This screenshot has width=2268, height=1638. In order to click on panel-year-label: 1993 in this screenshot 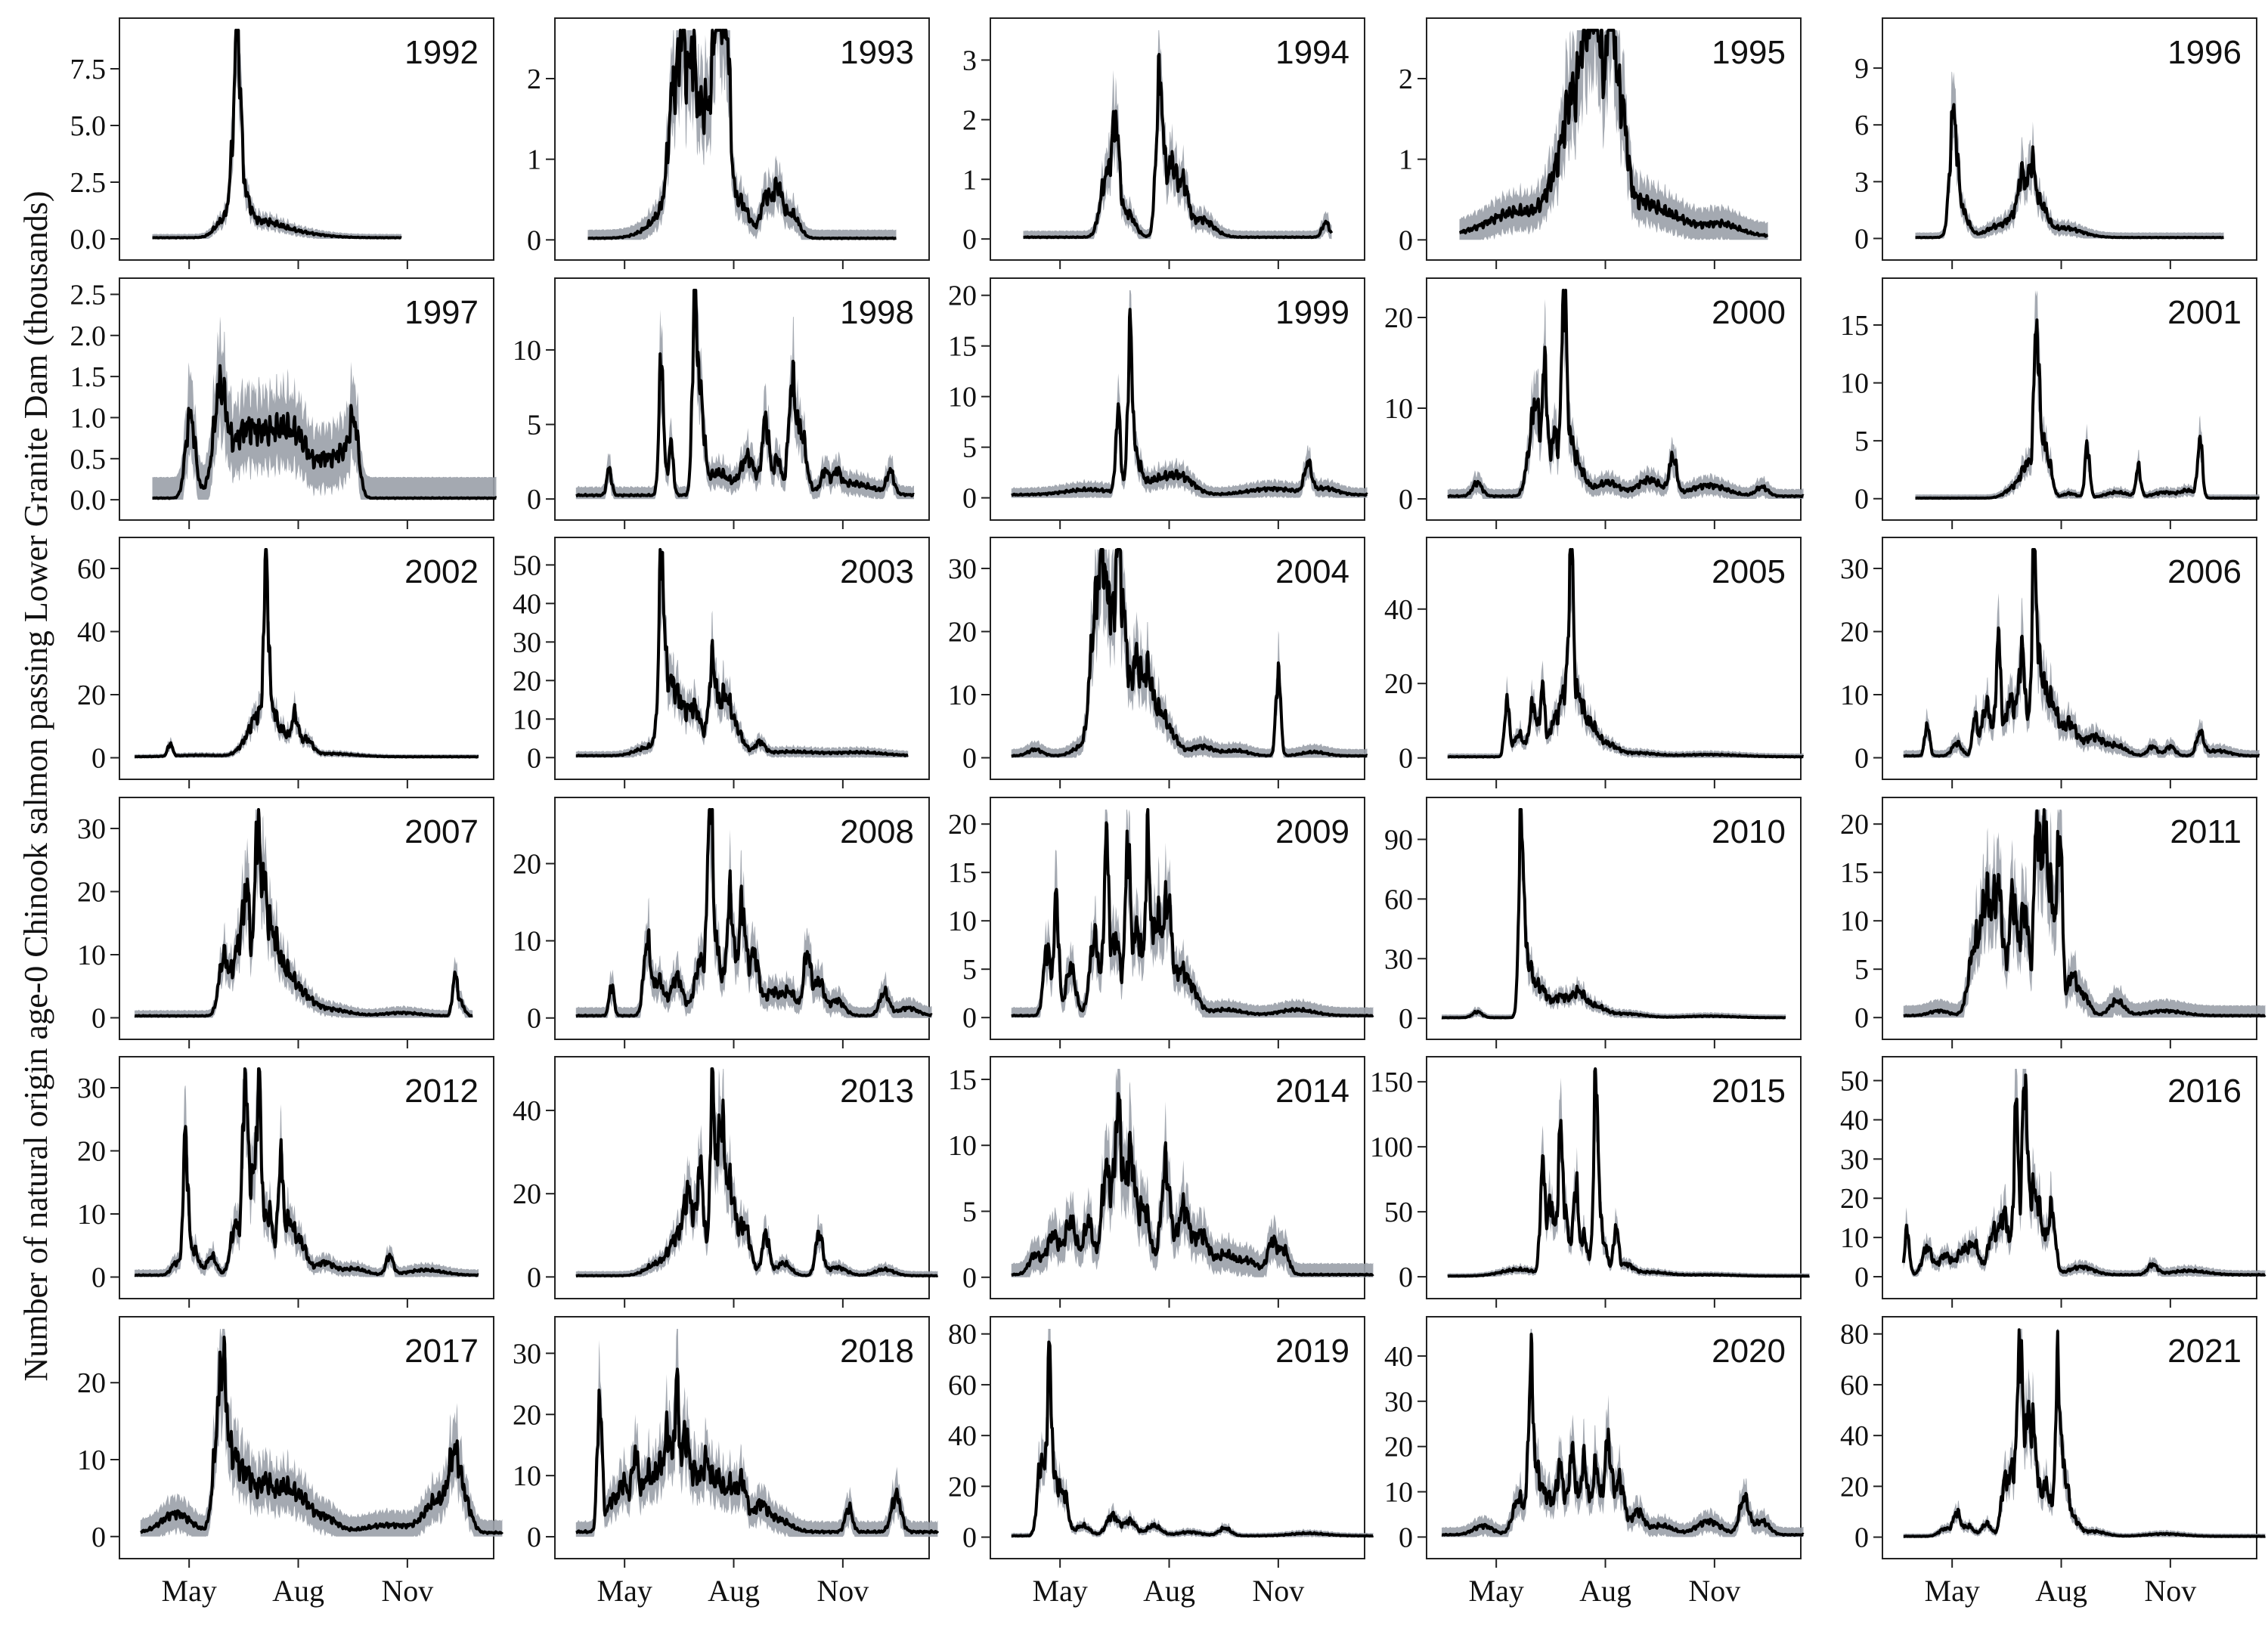, I will do `click(877, 52)`.